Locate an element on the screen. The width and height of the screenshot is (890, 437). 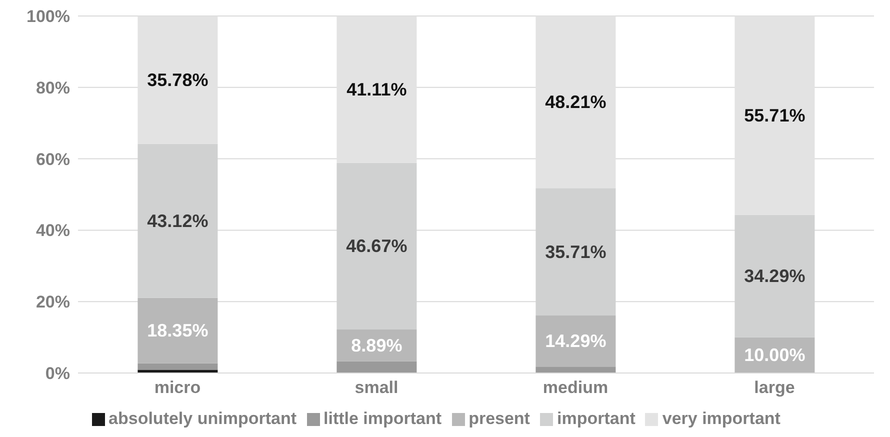
data-label: 35.78% is located at coordinates (177, 80).